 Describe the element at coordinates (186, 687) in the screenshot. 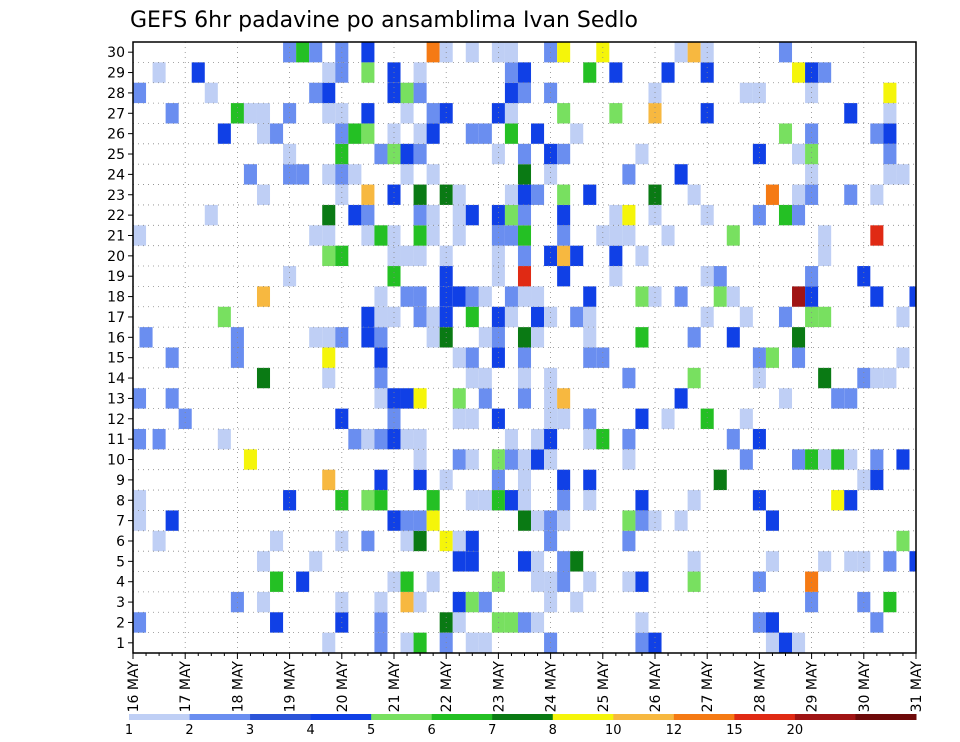

I see `x-tick-label: 17 MAY` at that location.